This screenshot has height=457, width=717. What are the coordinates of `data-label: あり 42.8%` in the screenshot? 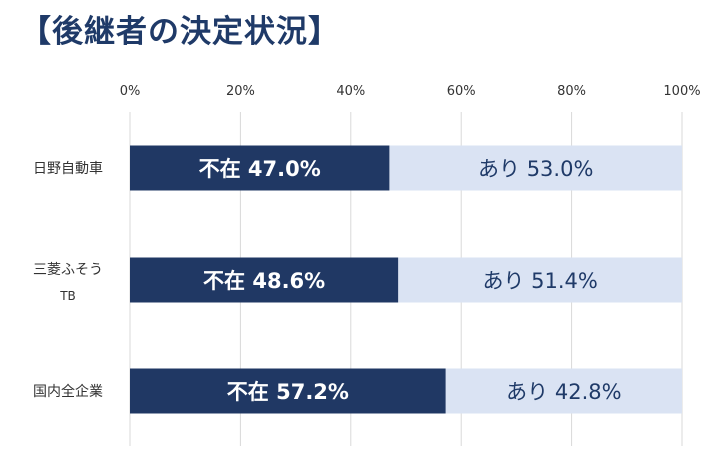 It's located at (563, 392).